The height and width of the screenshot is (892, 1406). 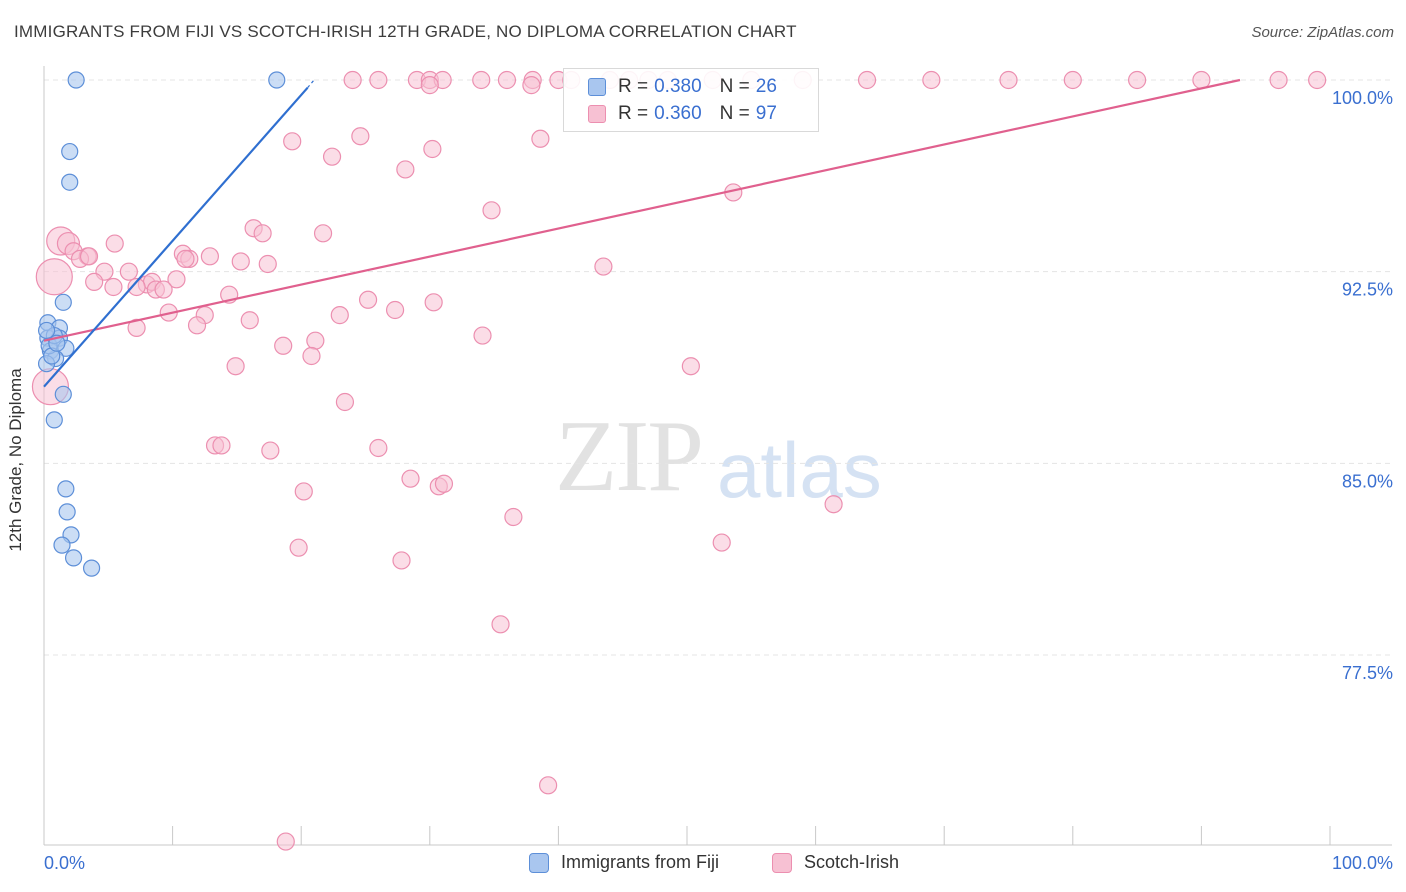 What do you see at coordinates (734, 113) in the screenshot?
I see `scotch-n-label: N =` at bounding box center [734, 113].